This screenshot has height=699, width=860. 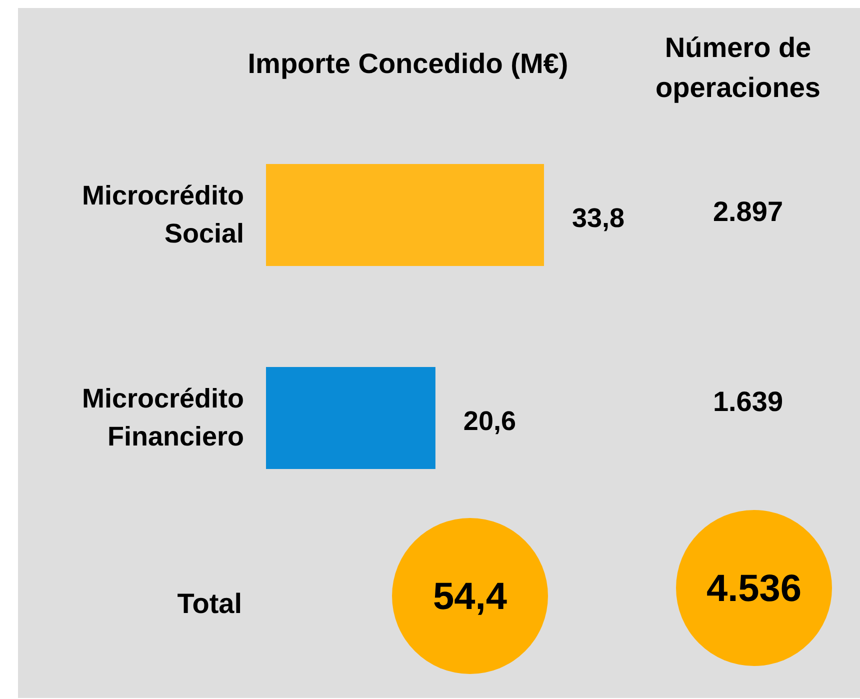 What do you see at coordinates (598, 218) in the screenshot?
I see `data-label: 33,8` at bounding box center [598, 218].